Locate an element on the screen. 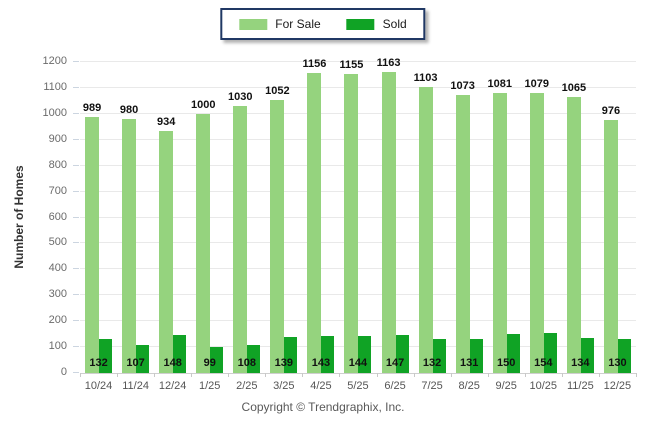  legend-item: For Sale is located at coordinates (280, 24).